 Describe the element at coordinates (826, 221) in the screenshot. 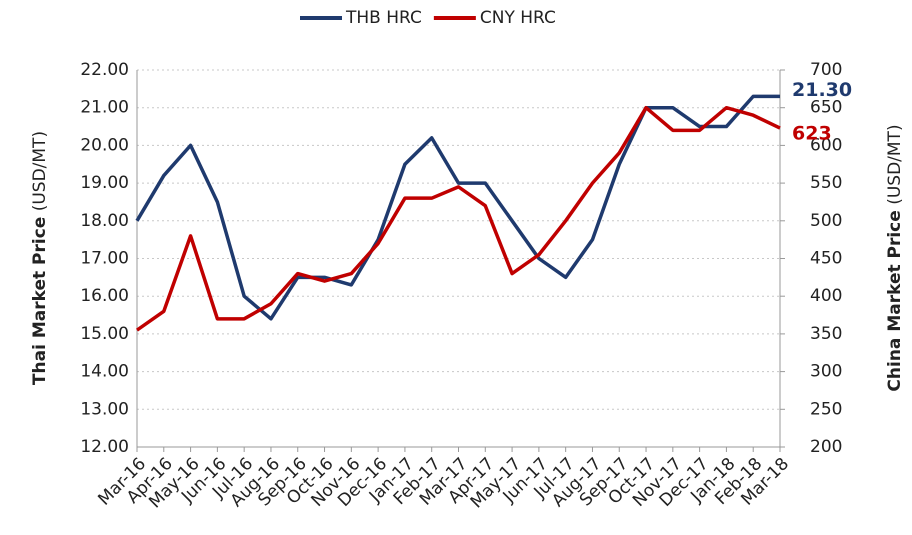

I see `y2-tick-label: 500` at that location.